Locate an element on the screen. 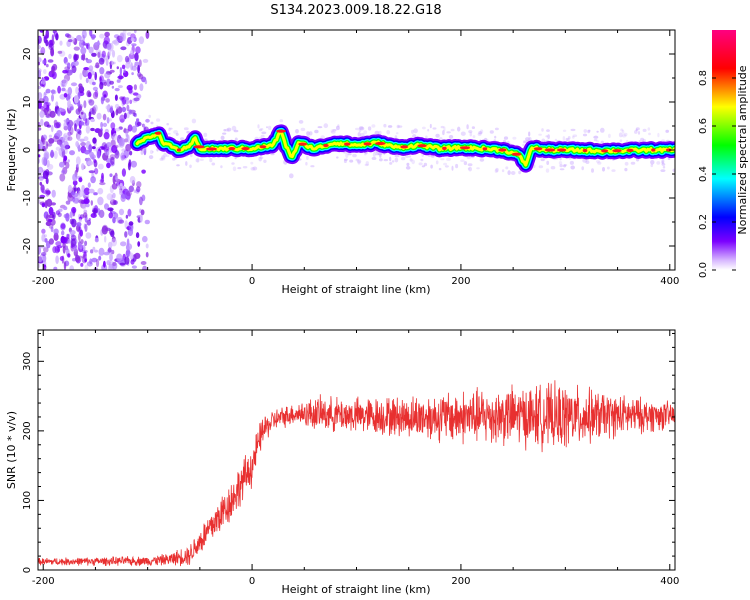 Image resolution: width=750 pixels, height=600 pixels. colorbar-tick-label: 0.6 is located at coordinates (703, 126).